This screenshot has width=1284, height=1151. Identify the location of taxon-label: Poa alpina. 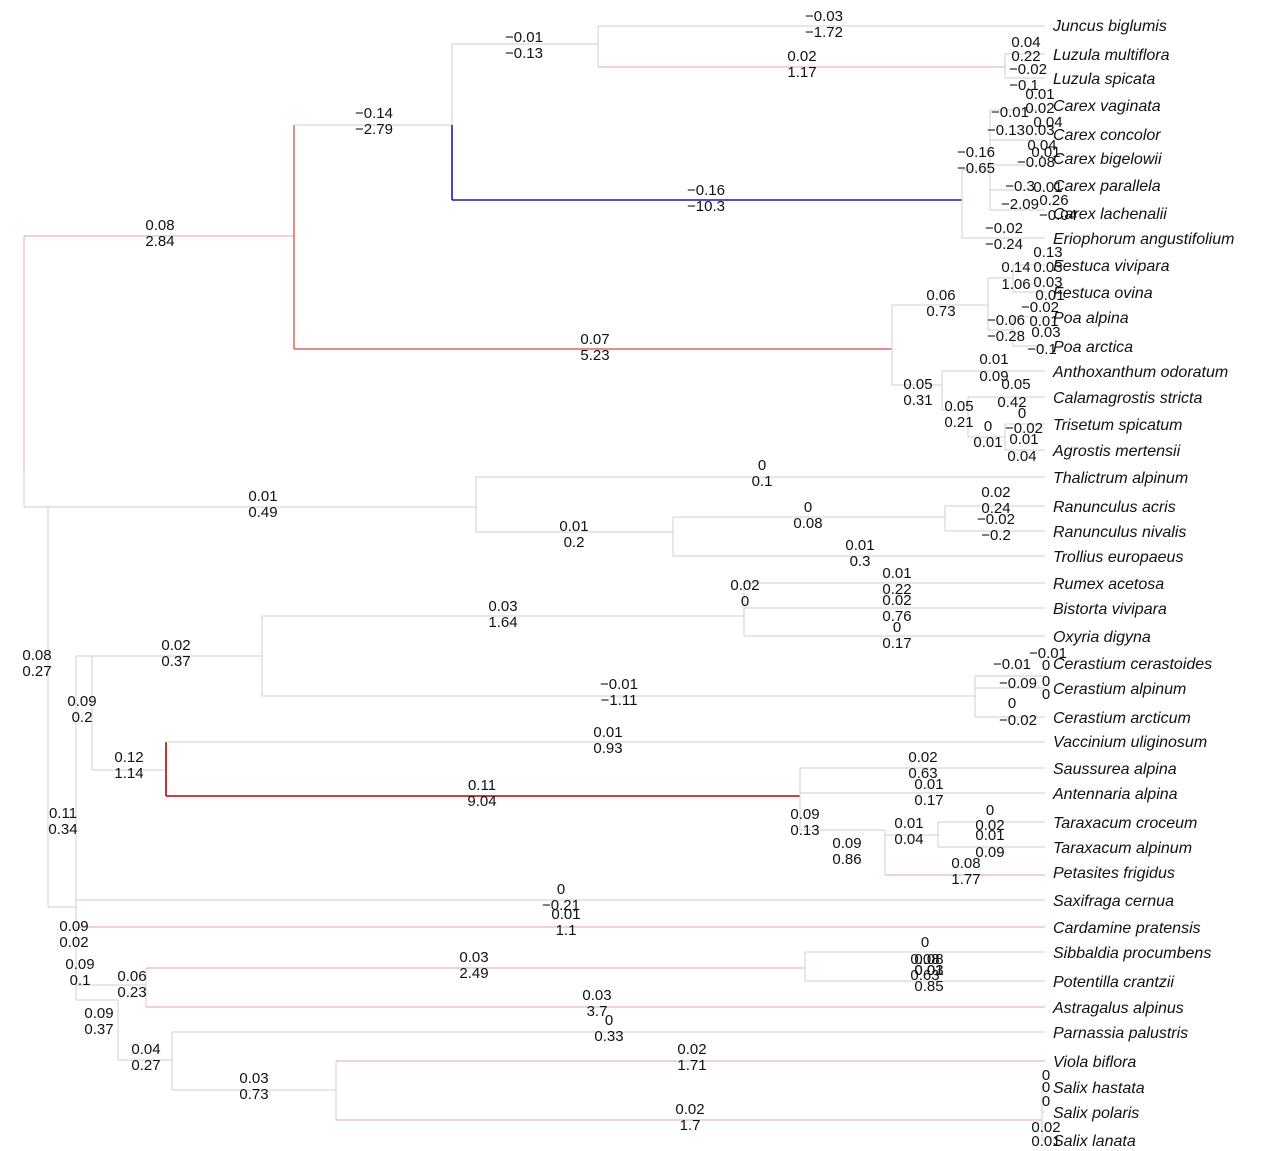
(1091, 318).